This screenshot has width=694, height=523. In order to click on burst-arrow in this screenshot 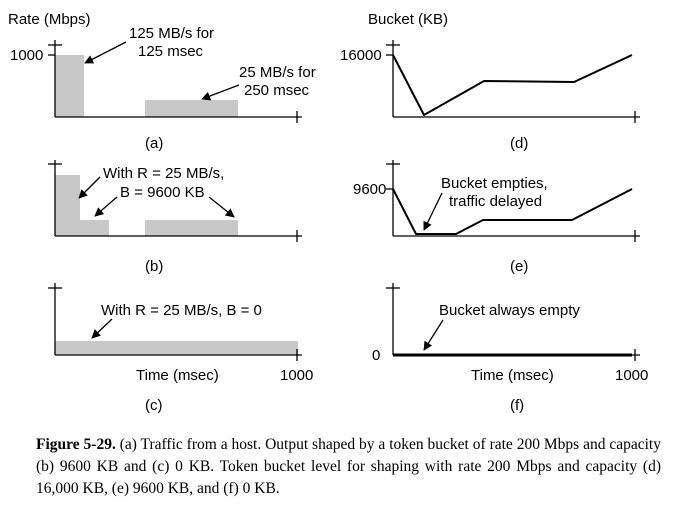, I will do `click(105, 52)`.